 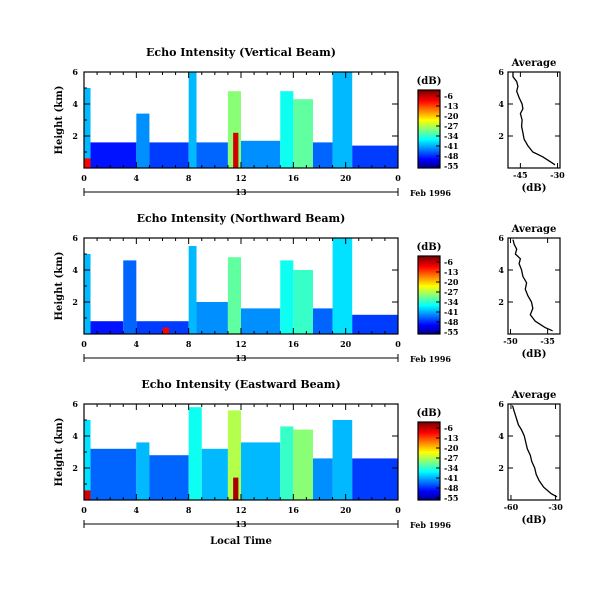 I want to click on colorbar-label: -48, so click(x=451, y=322).